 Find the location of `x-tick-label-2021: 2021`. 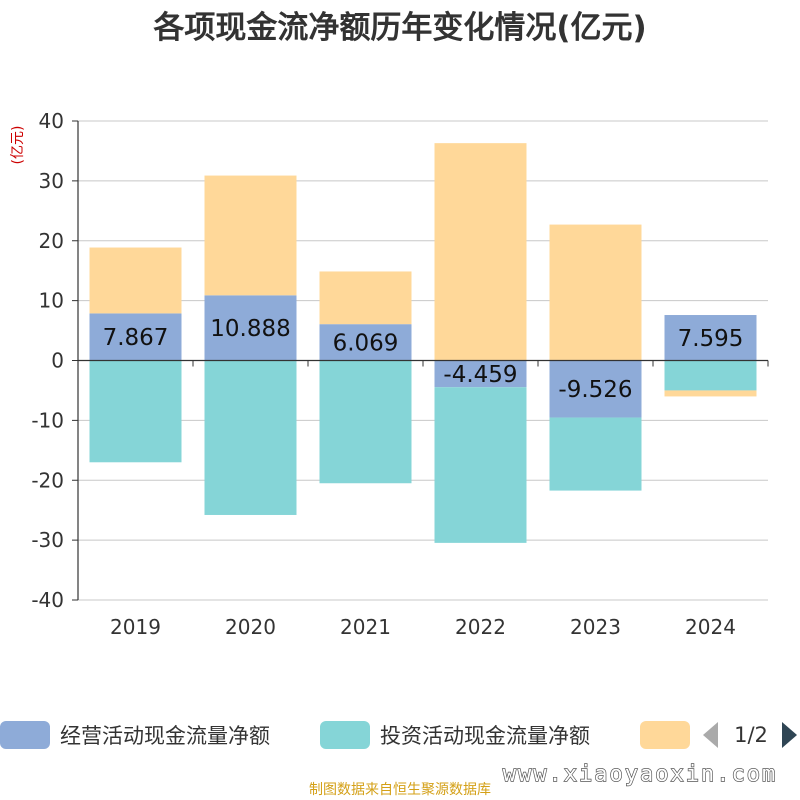

x-tick-label-2021: 2021 is located at coordinates (365, 627).